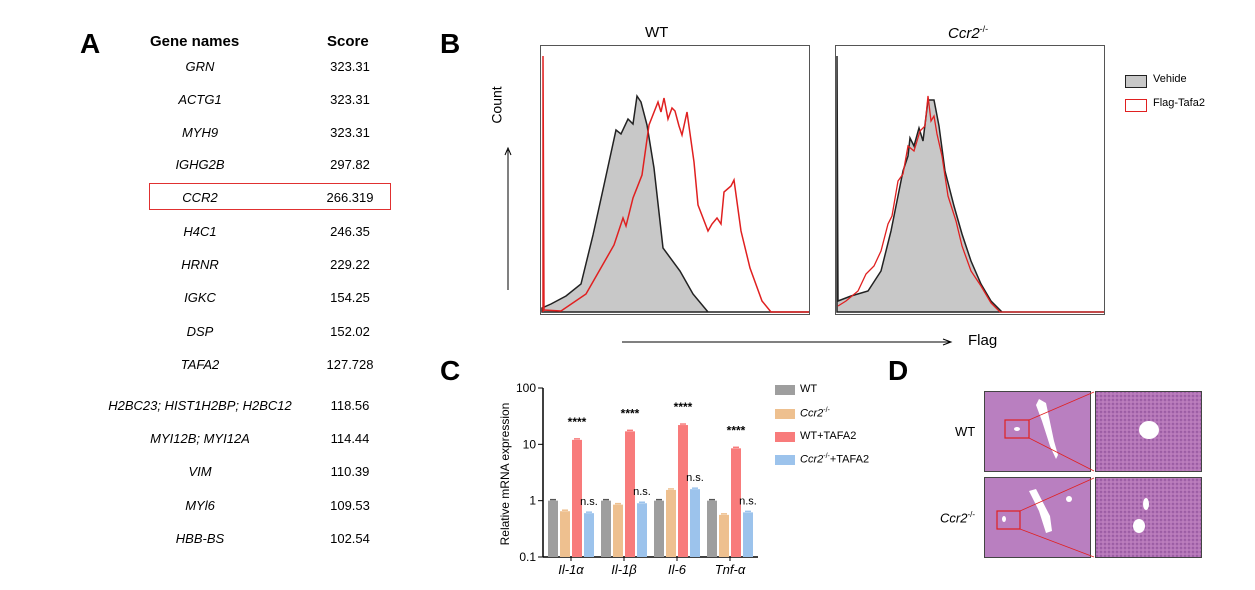  What do you see at coordinates (350, 438) in the screenshot?
I see `score-cell: 114.44` at bounding box center [350, 438].